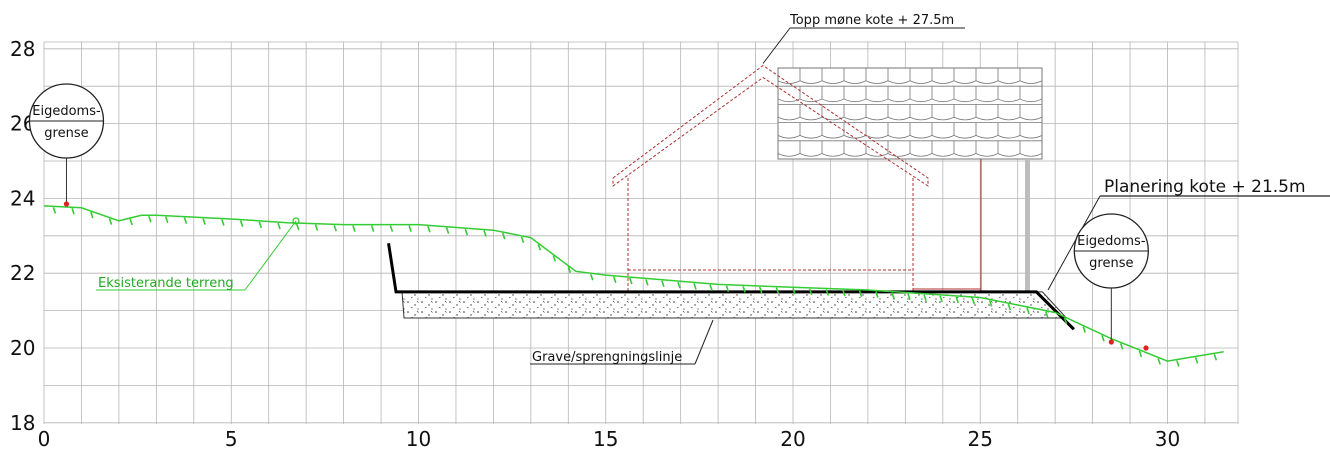 The height and width of the screenshot is (451, 1330). Describe the element at coordinates (166, 283) in the screenshot. I see `terrain-label: Eksisterande terreng` at that location.